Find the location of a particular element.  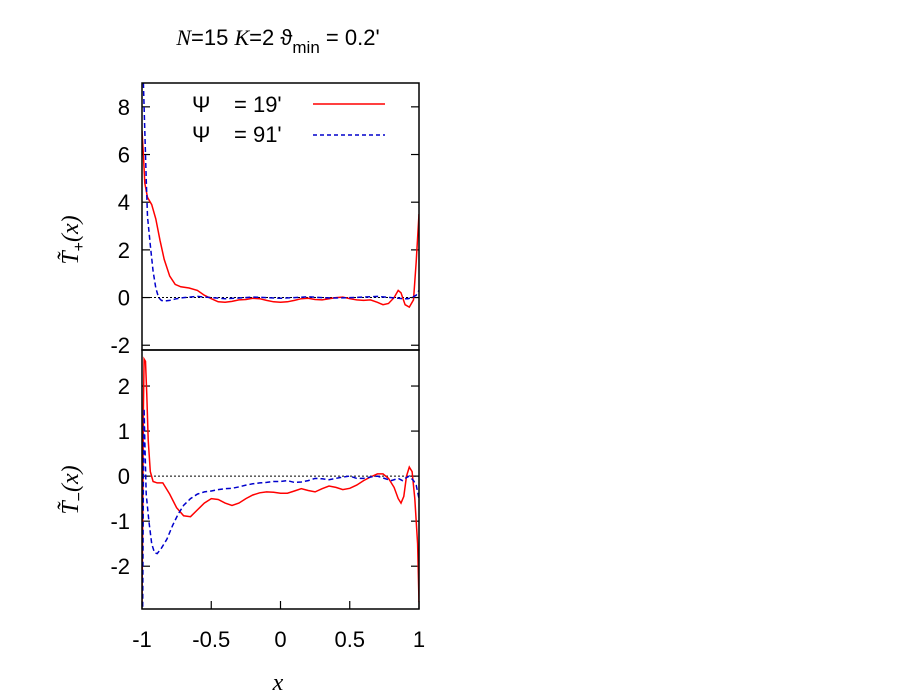

title-k-value: =2 ϑ is located at coordinates (270, 37).